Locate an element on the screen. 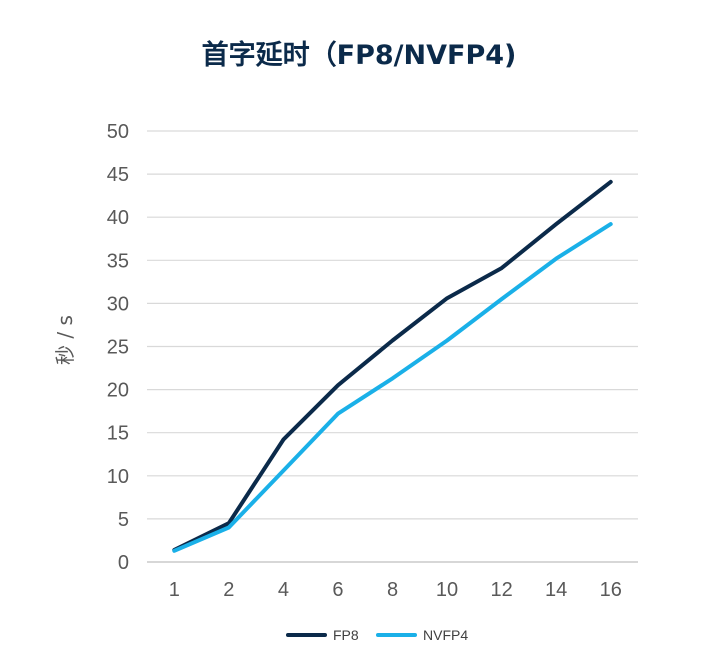  x-tick-label: 16 is located at coordinates (611, 590).